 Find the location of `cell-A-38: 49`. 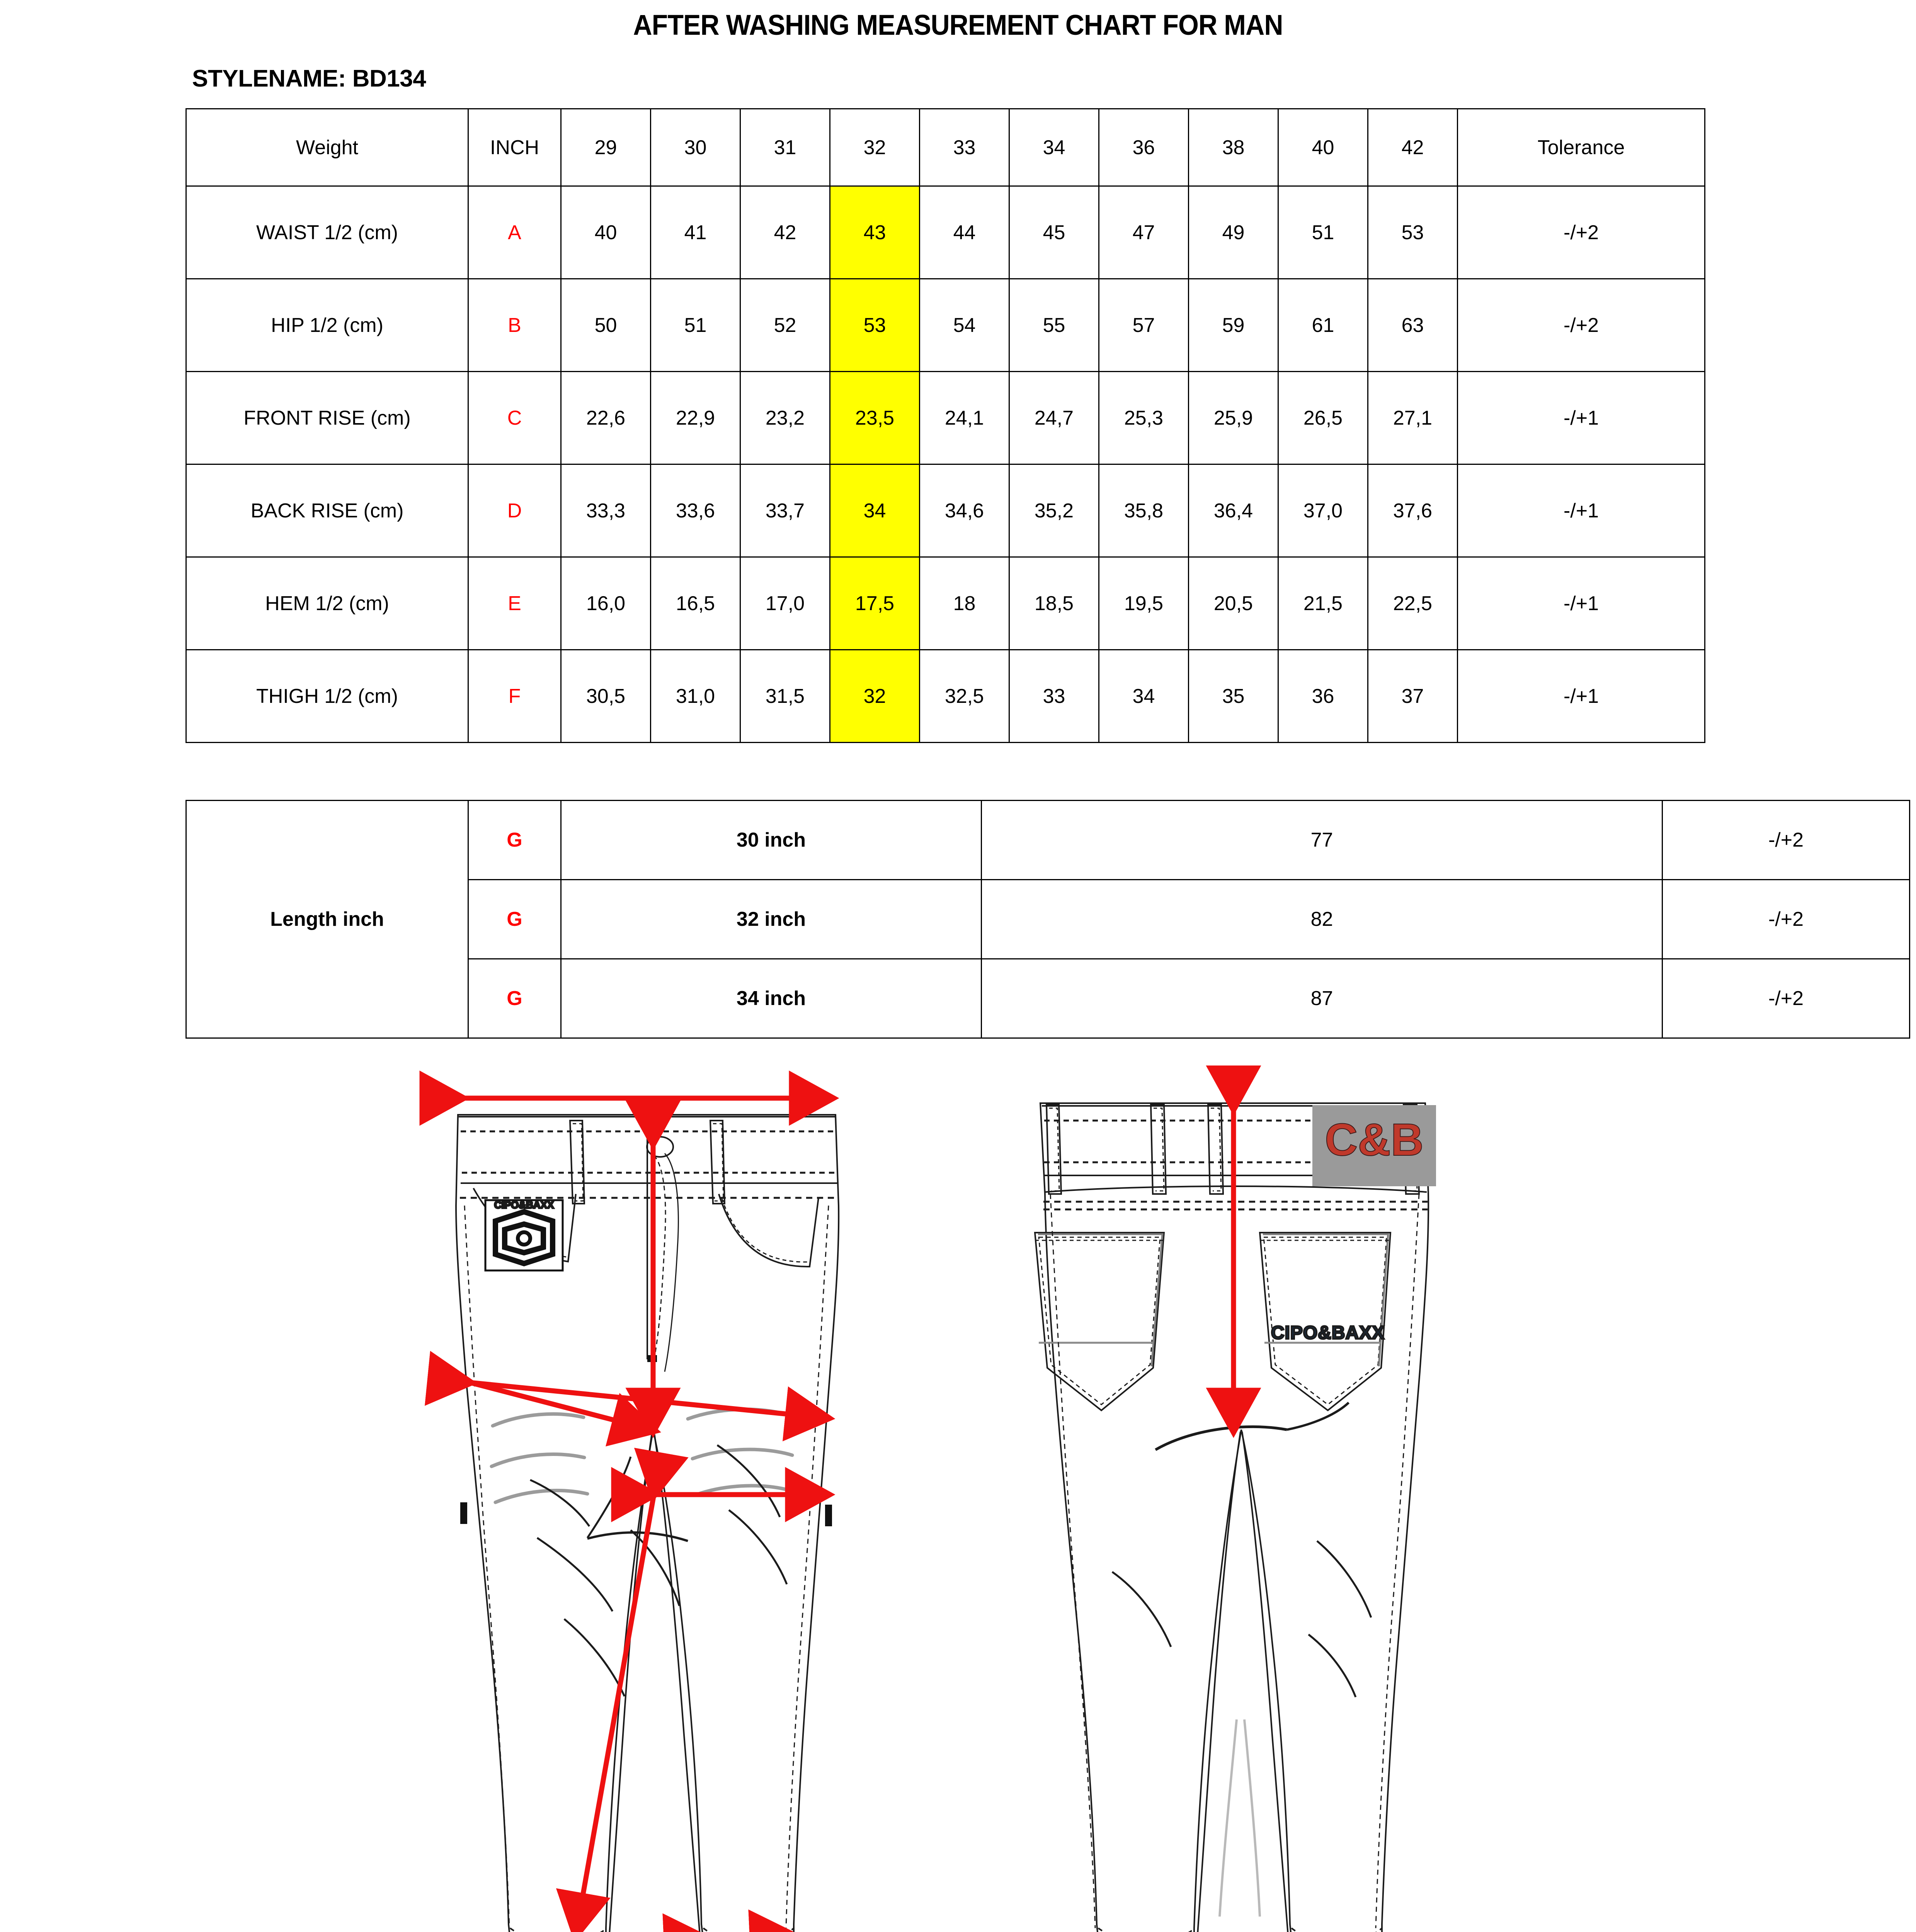

cell-A-38: 49 is located at coordinates (1234, 232).